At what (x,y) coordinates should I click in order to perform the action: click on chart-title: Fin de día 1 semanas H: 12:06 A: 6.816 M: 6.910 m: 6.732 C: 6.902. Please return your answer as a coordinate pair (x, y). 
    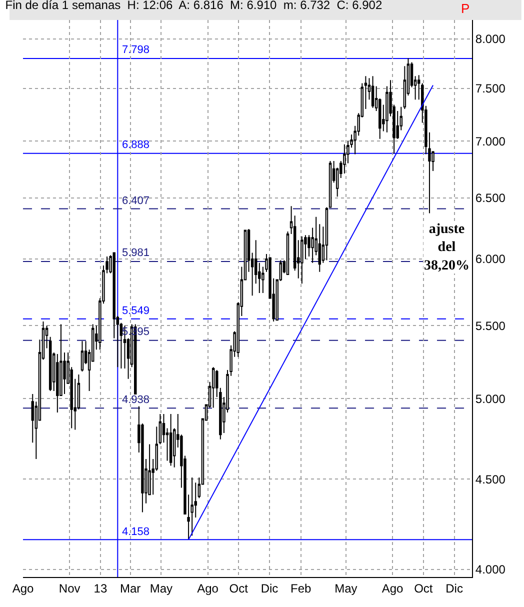
    Looking at the image, I should click on (193, 6).